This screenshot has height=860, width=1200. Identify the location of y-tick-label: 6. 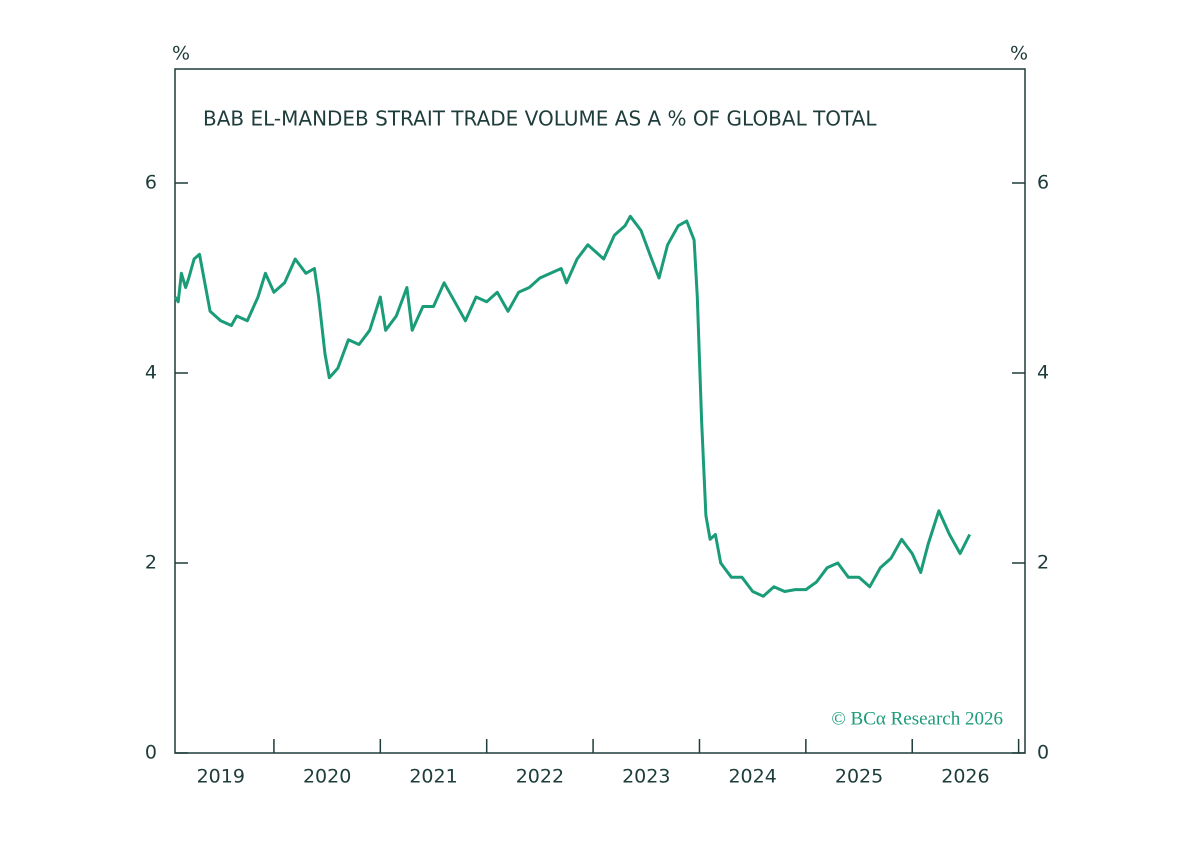
(151, 183).